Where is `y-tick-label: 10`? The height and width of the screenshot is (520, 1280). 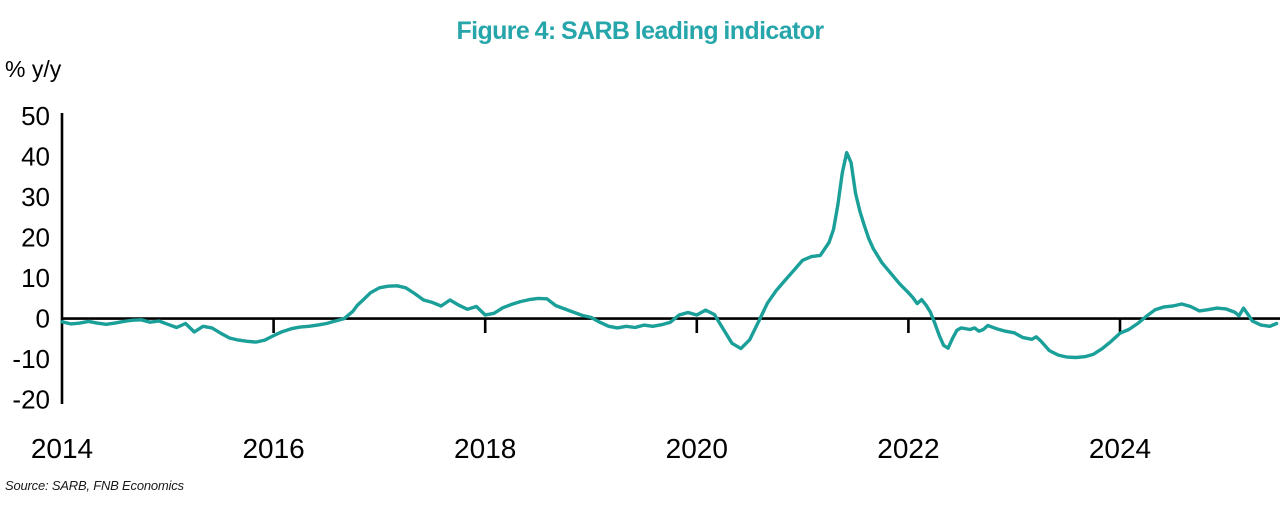
y-tick-label: 10 is located at coordinates (35, 278).